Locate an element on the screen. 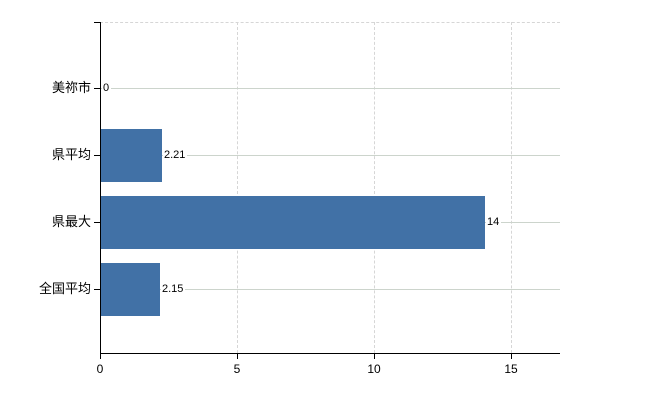  y-axis-category-label: 県最大 is located at coordinates (71, 221).